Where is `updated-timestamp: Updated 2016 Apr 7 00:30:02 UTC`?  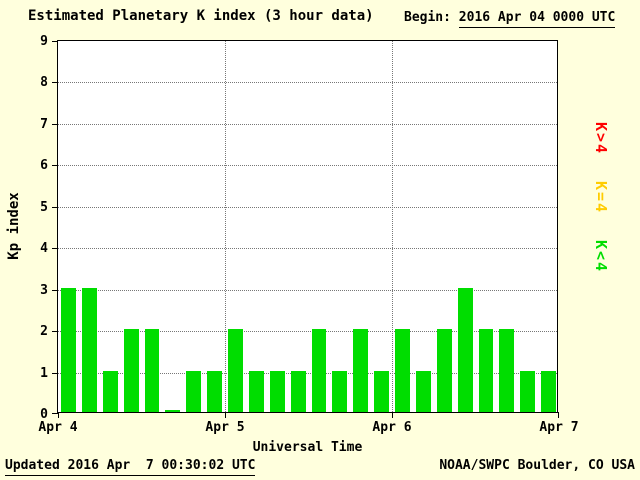
updated-timestamp: Updated 2016 Apr 7 00:30:02 UTC is located at coordinates (130, 467).